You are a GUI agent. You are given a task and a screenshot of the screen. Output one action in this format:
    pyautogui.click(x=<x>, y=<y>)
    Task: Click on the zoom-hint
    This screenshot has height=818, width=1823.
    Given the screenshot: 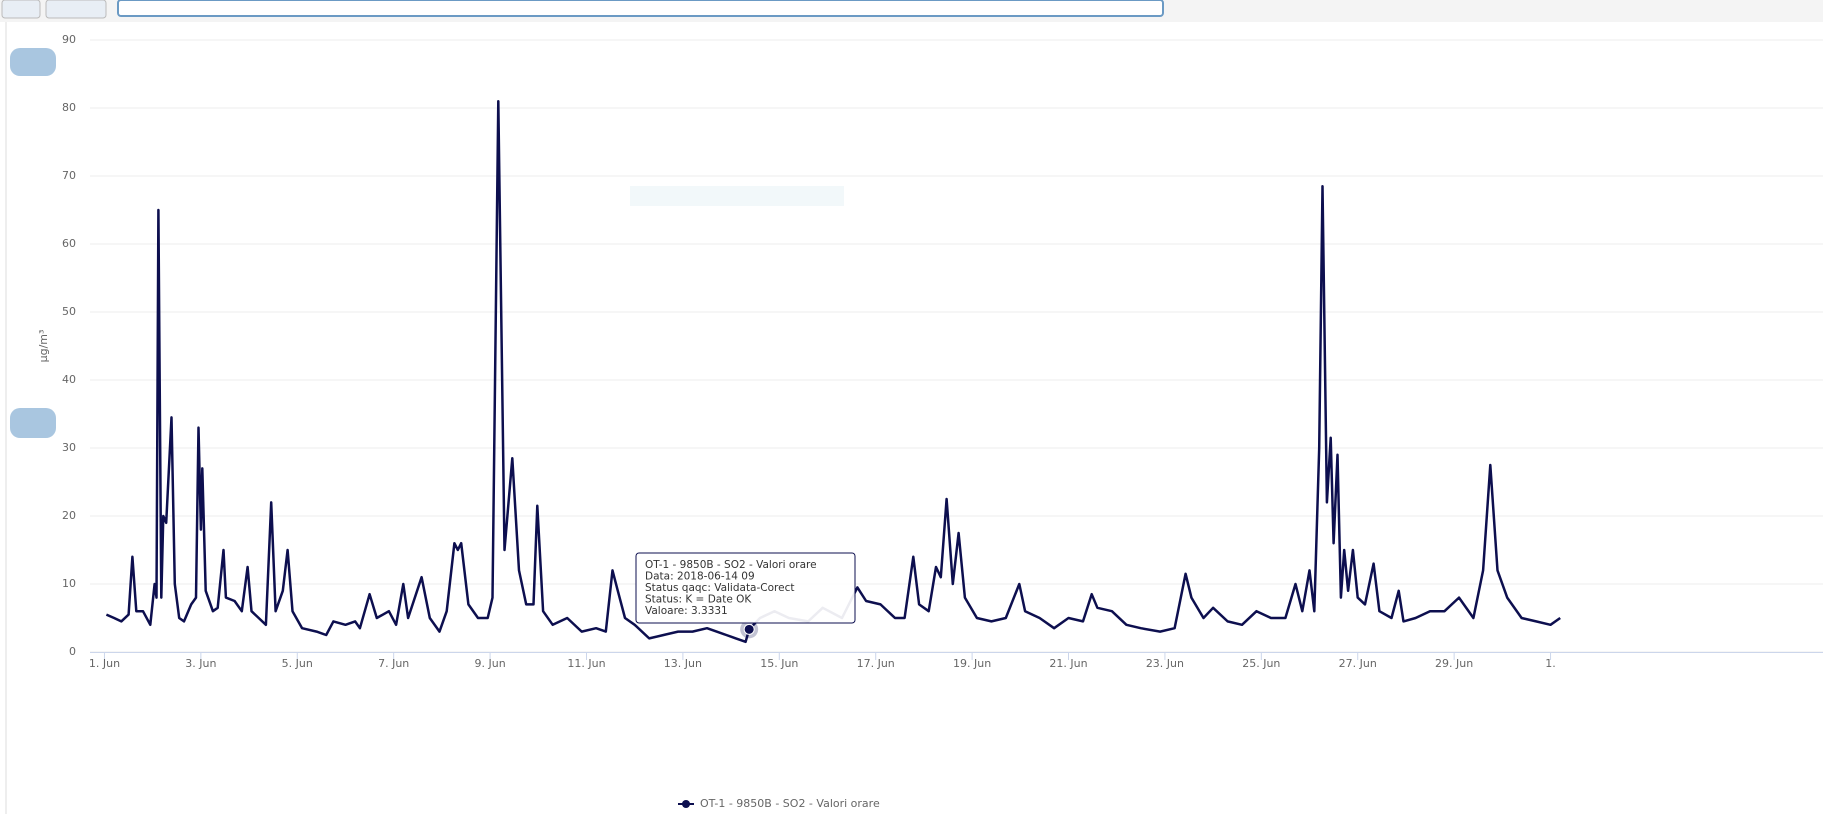 What is the action you would take?
    pyautogui.click(x=737, y=196)
    